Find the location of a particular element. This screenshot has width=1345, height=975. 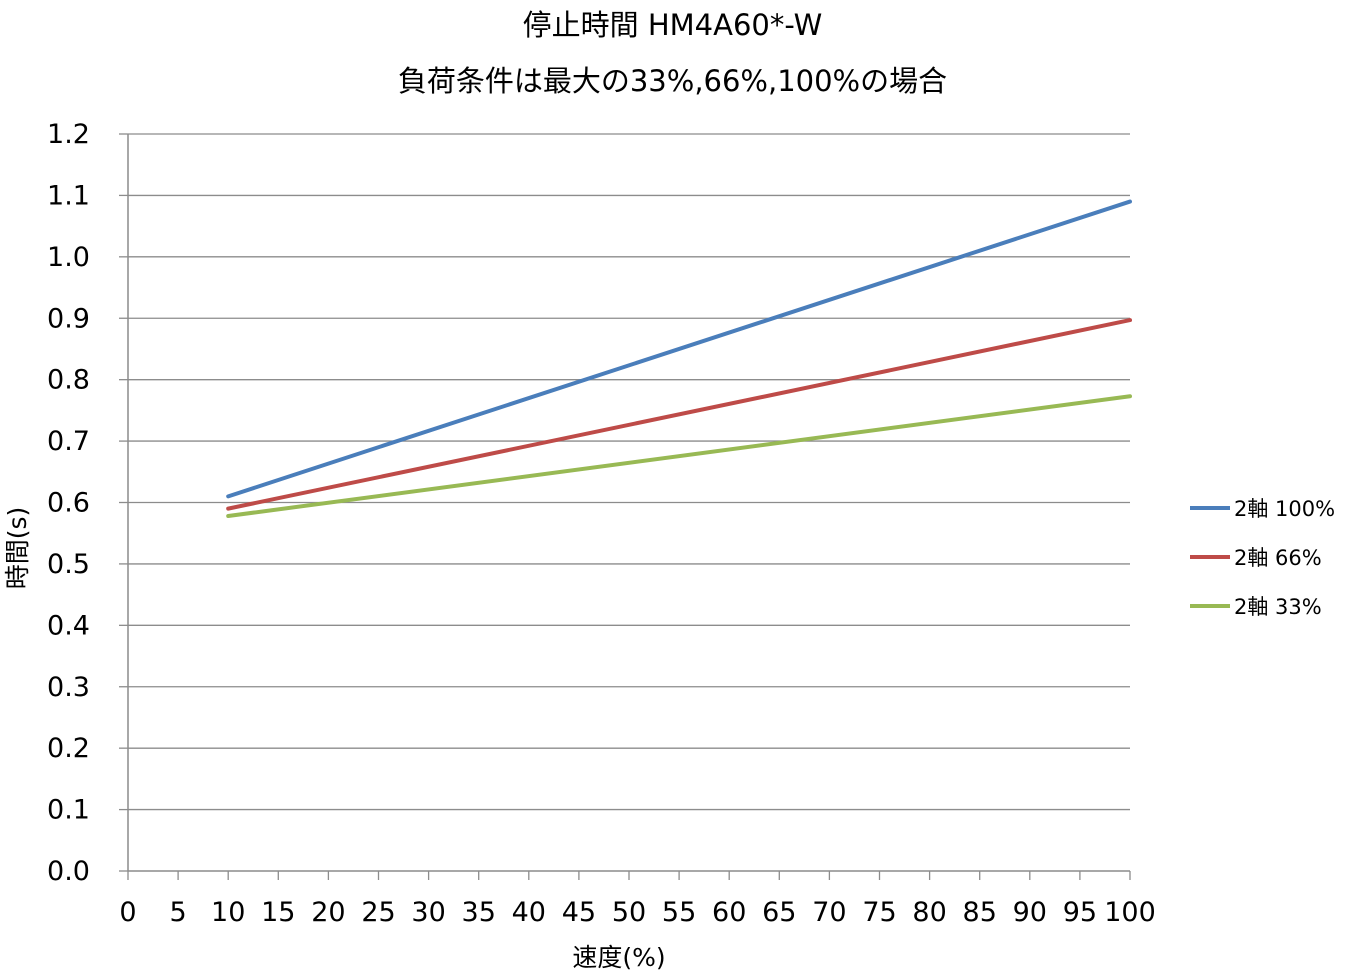

y-tick-label: 0.1 is located at coordinates (68, 810).